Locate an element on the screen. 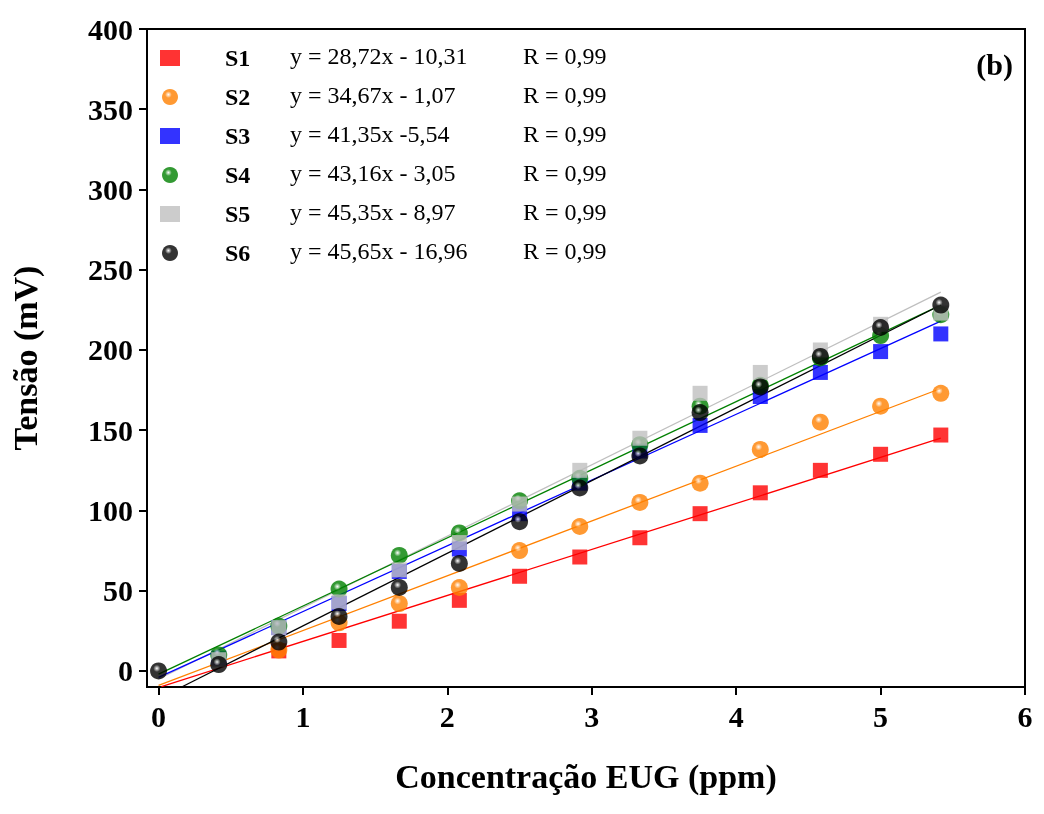 This screenshot has width=1044, height=814. x-tick-label: 2 is located at coordinates (447, 716).